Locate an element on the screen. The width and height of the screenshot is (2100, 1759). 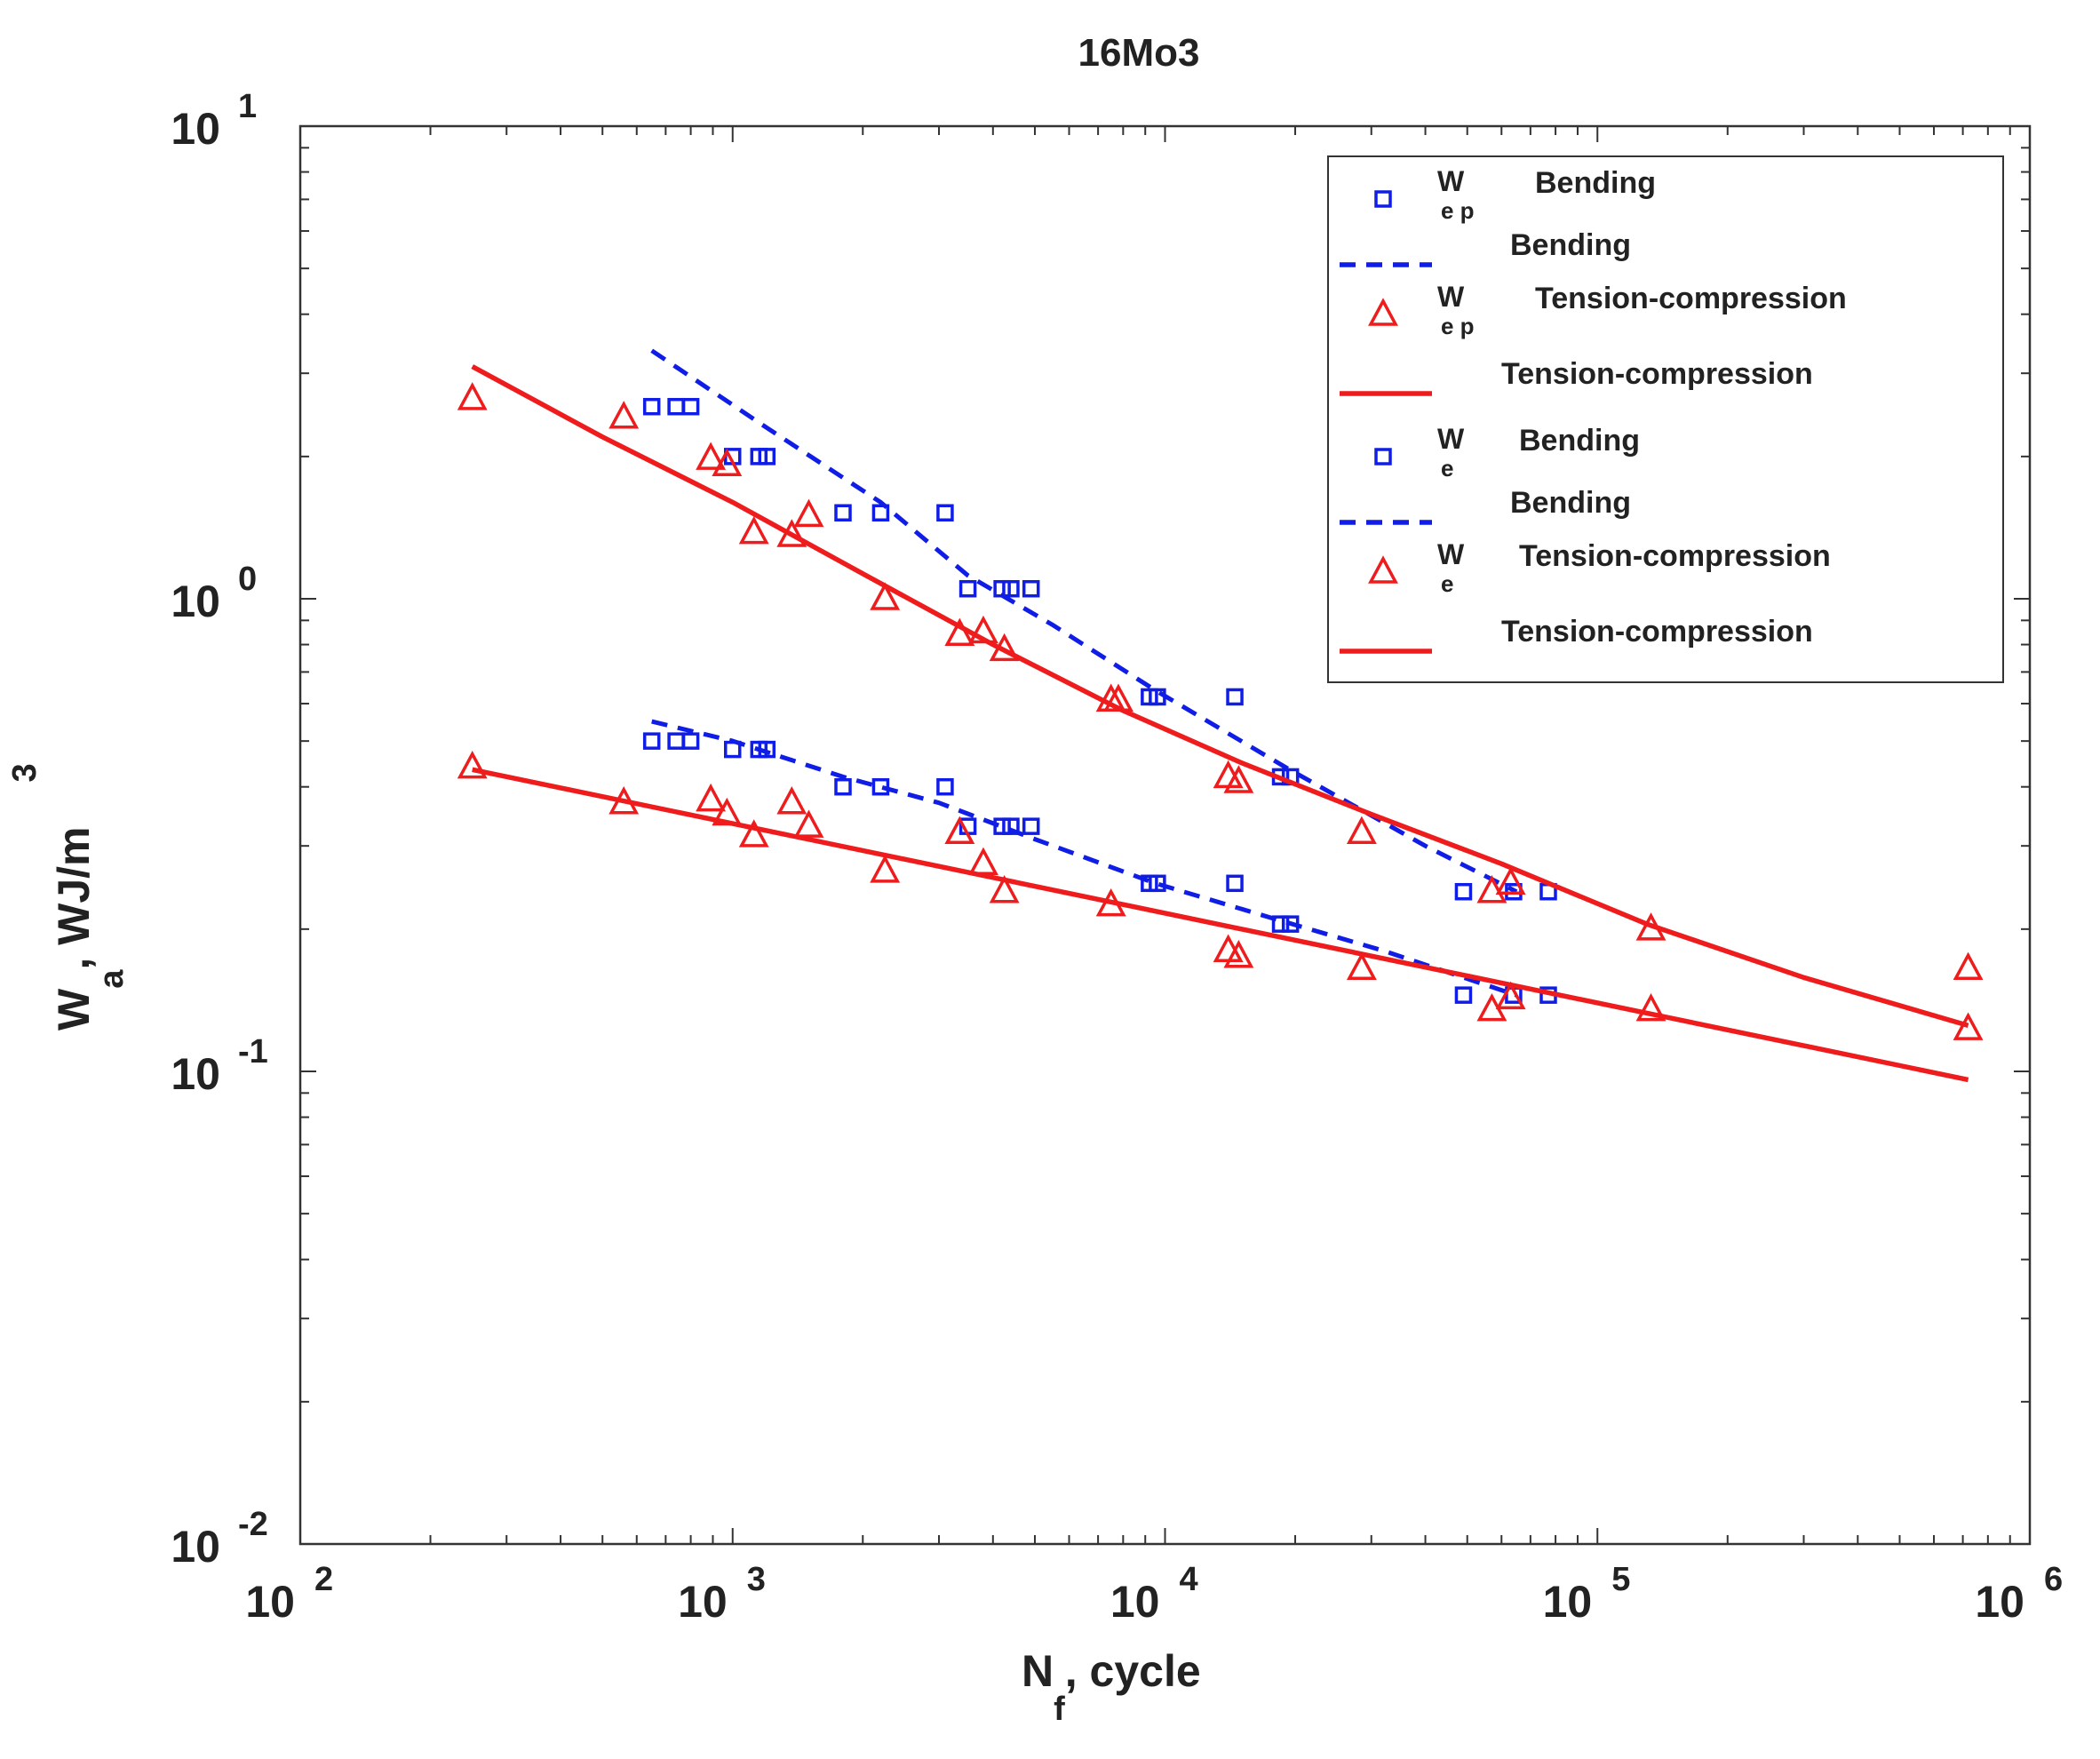
y-axis-label: Wa, WJ/m 3 is located at coordinates (68, 897).